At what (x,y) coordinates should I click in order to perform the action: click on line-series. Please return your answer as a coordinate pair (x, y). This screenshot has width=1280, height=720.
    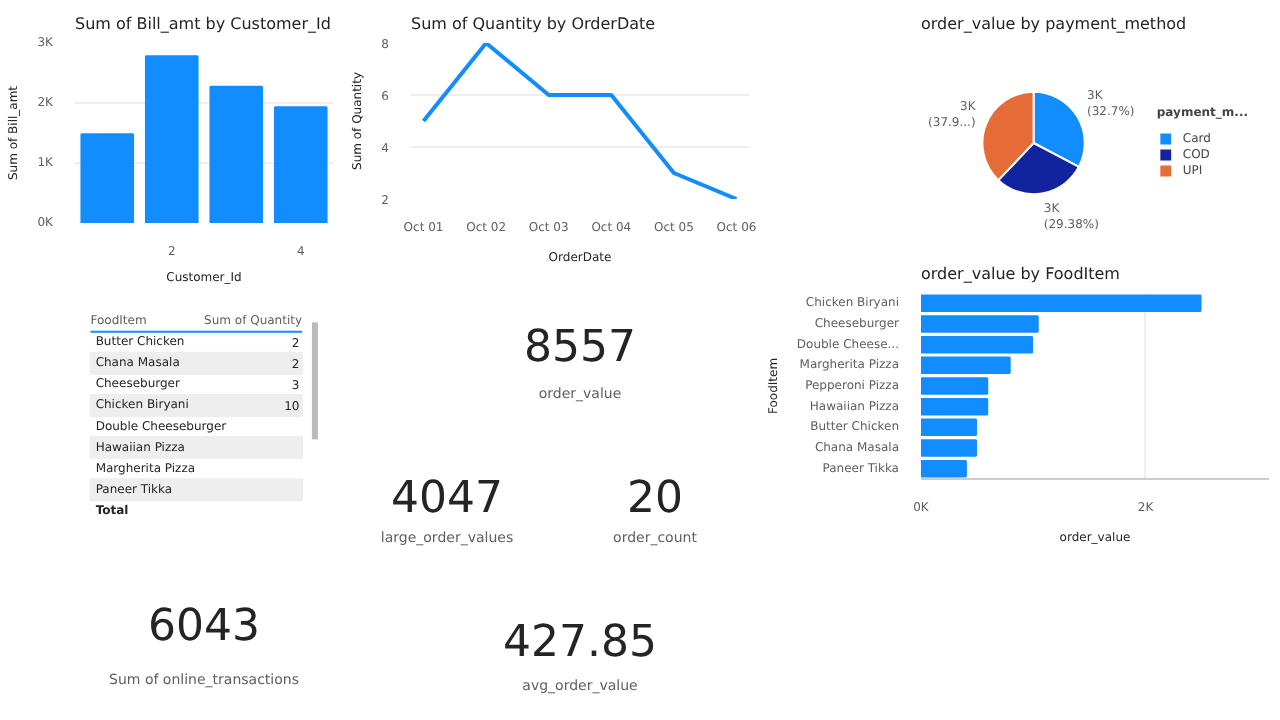
    Looking at the image, I should click on (580, 121).